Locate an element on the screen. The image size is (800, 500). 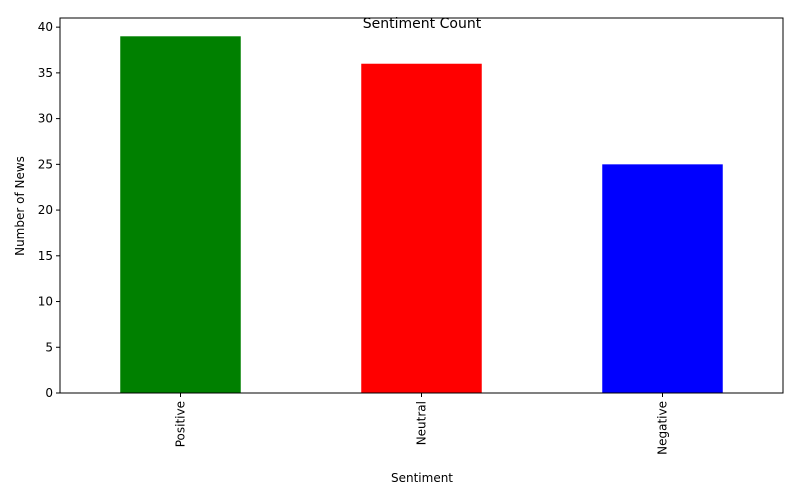
bar-neutral is located at coordinates (421, 228).